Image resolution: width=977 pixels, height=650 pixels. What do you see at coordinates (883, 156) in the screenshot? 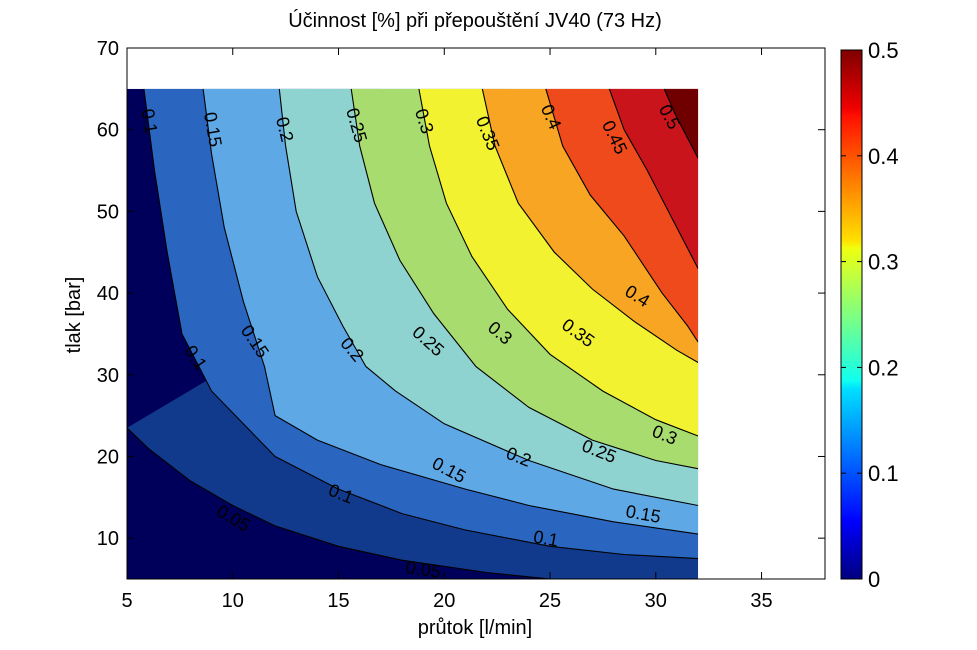
I see `colorbar-tick-label: 0.4` at bounding box center [883, 156].